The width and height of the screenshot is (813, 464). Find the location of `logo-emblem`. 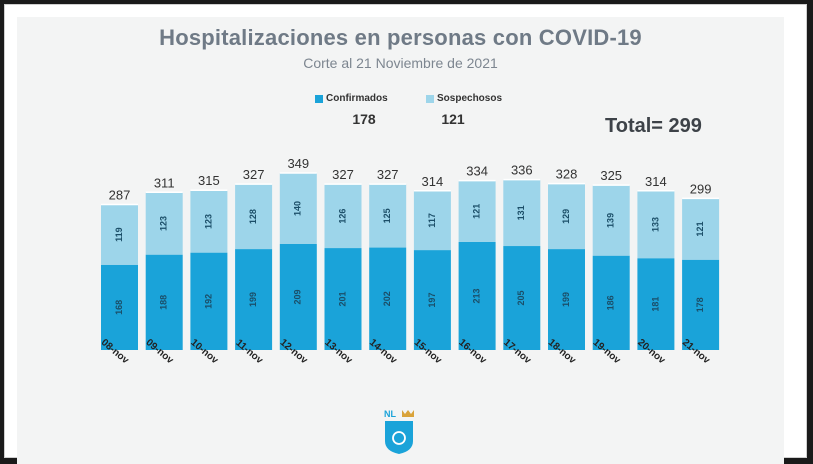

logo-emblem is located at coordinates (399, 438).